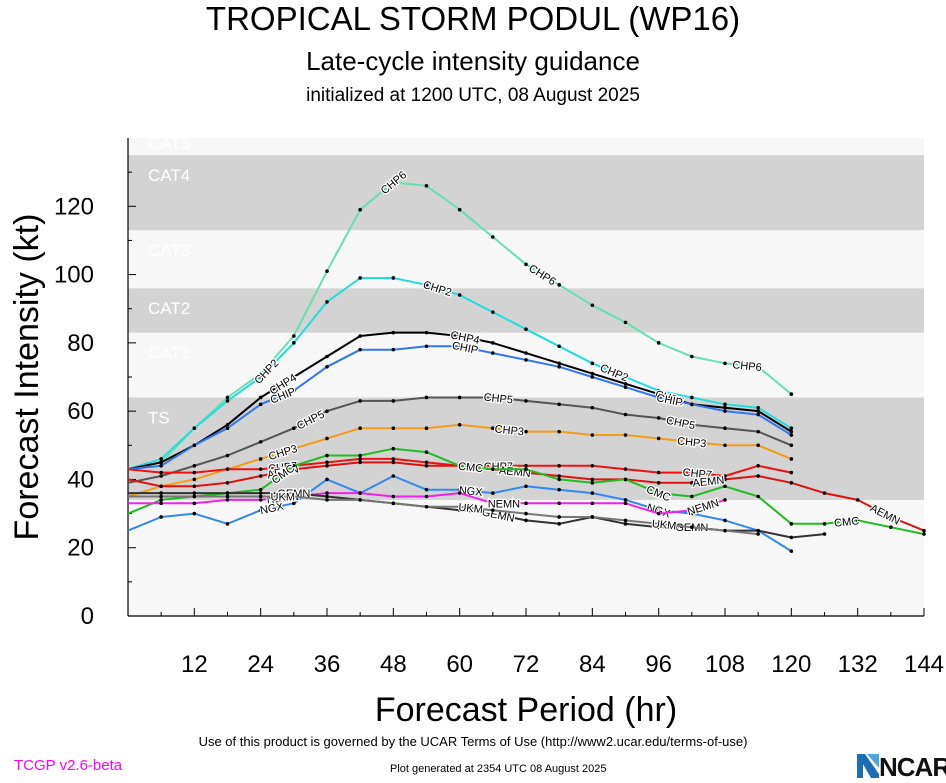  I want to click on x-tick-label: 12, so click(194, 664).